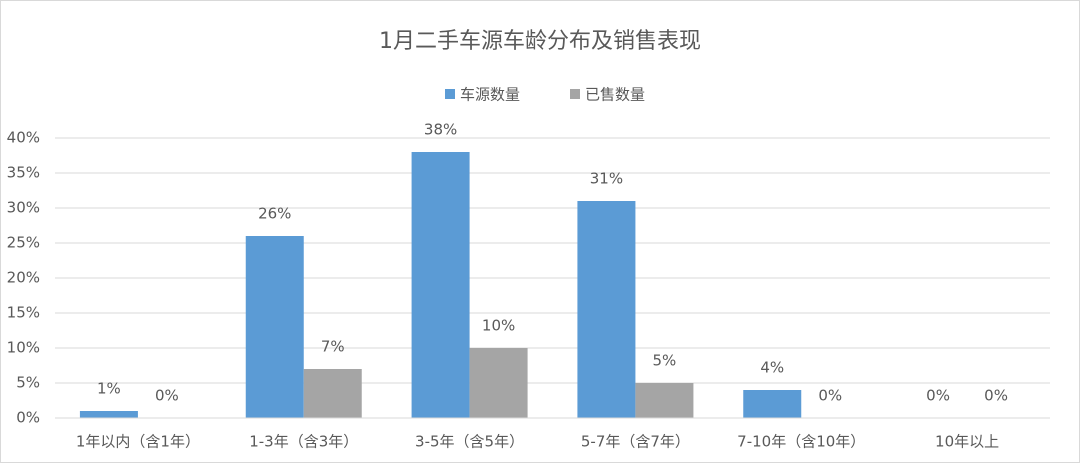 Image resolution: width=1080 pixels, height=463 pixels. What do you see at coordinates (440, 130) in the screenshot?
I see `value-label: 38%` at bounding box center [440, 130].